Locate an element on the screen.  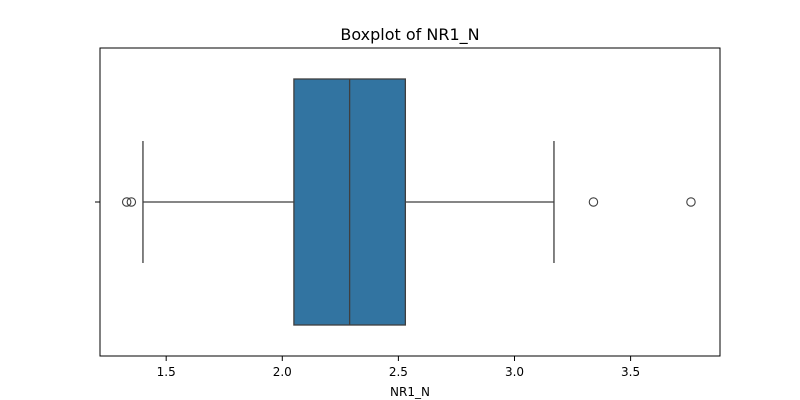
x-tick-label: 2.0 is located at coordinates (282, 372).